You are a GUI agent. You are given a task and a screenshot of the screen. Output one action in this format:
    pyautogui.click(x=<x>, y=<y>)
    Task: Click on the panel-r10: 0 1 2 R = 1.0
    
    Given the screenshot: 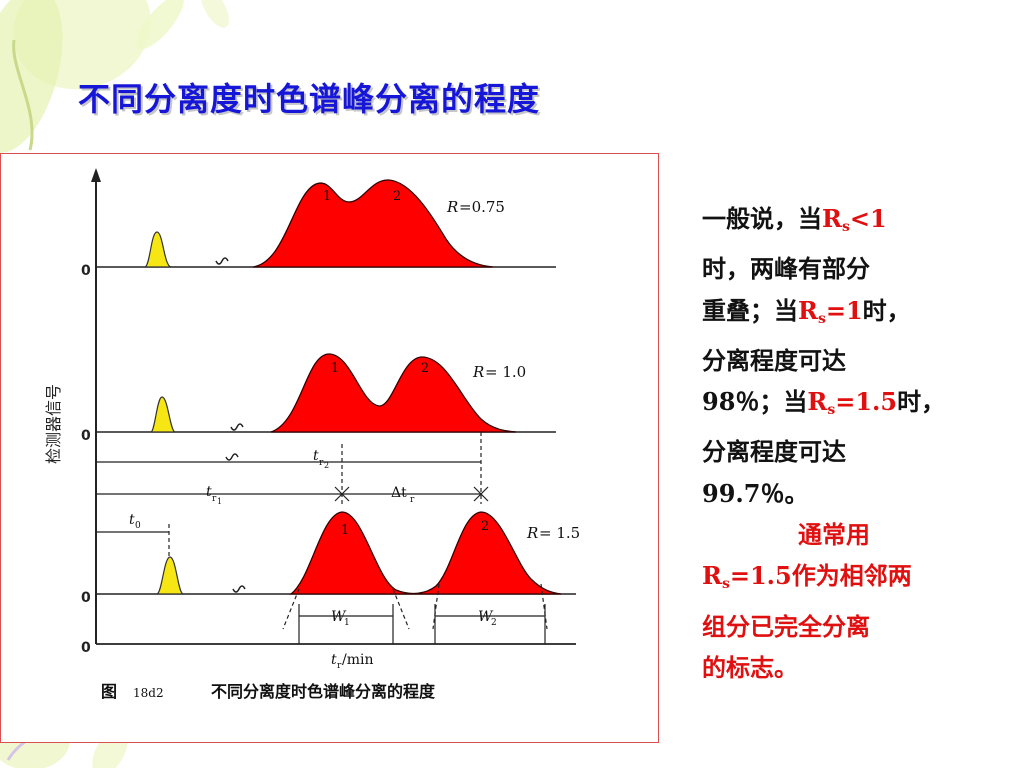 What is the action you would take?
    pyautogui.click(x=318, y=398)
    